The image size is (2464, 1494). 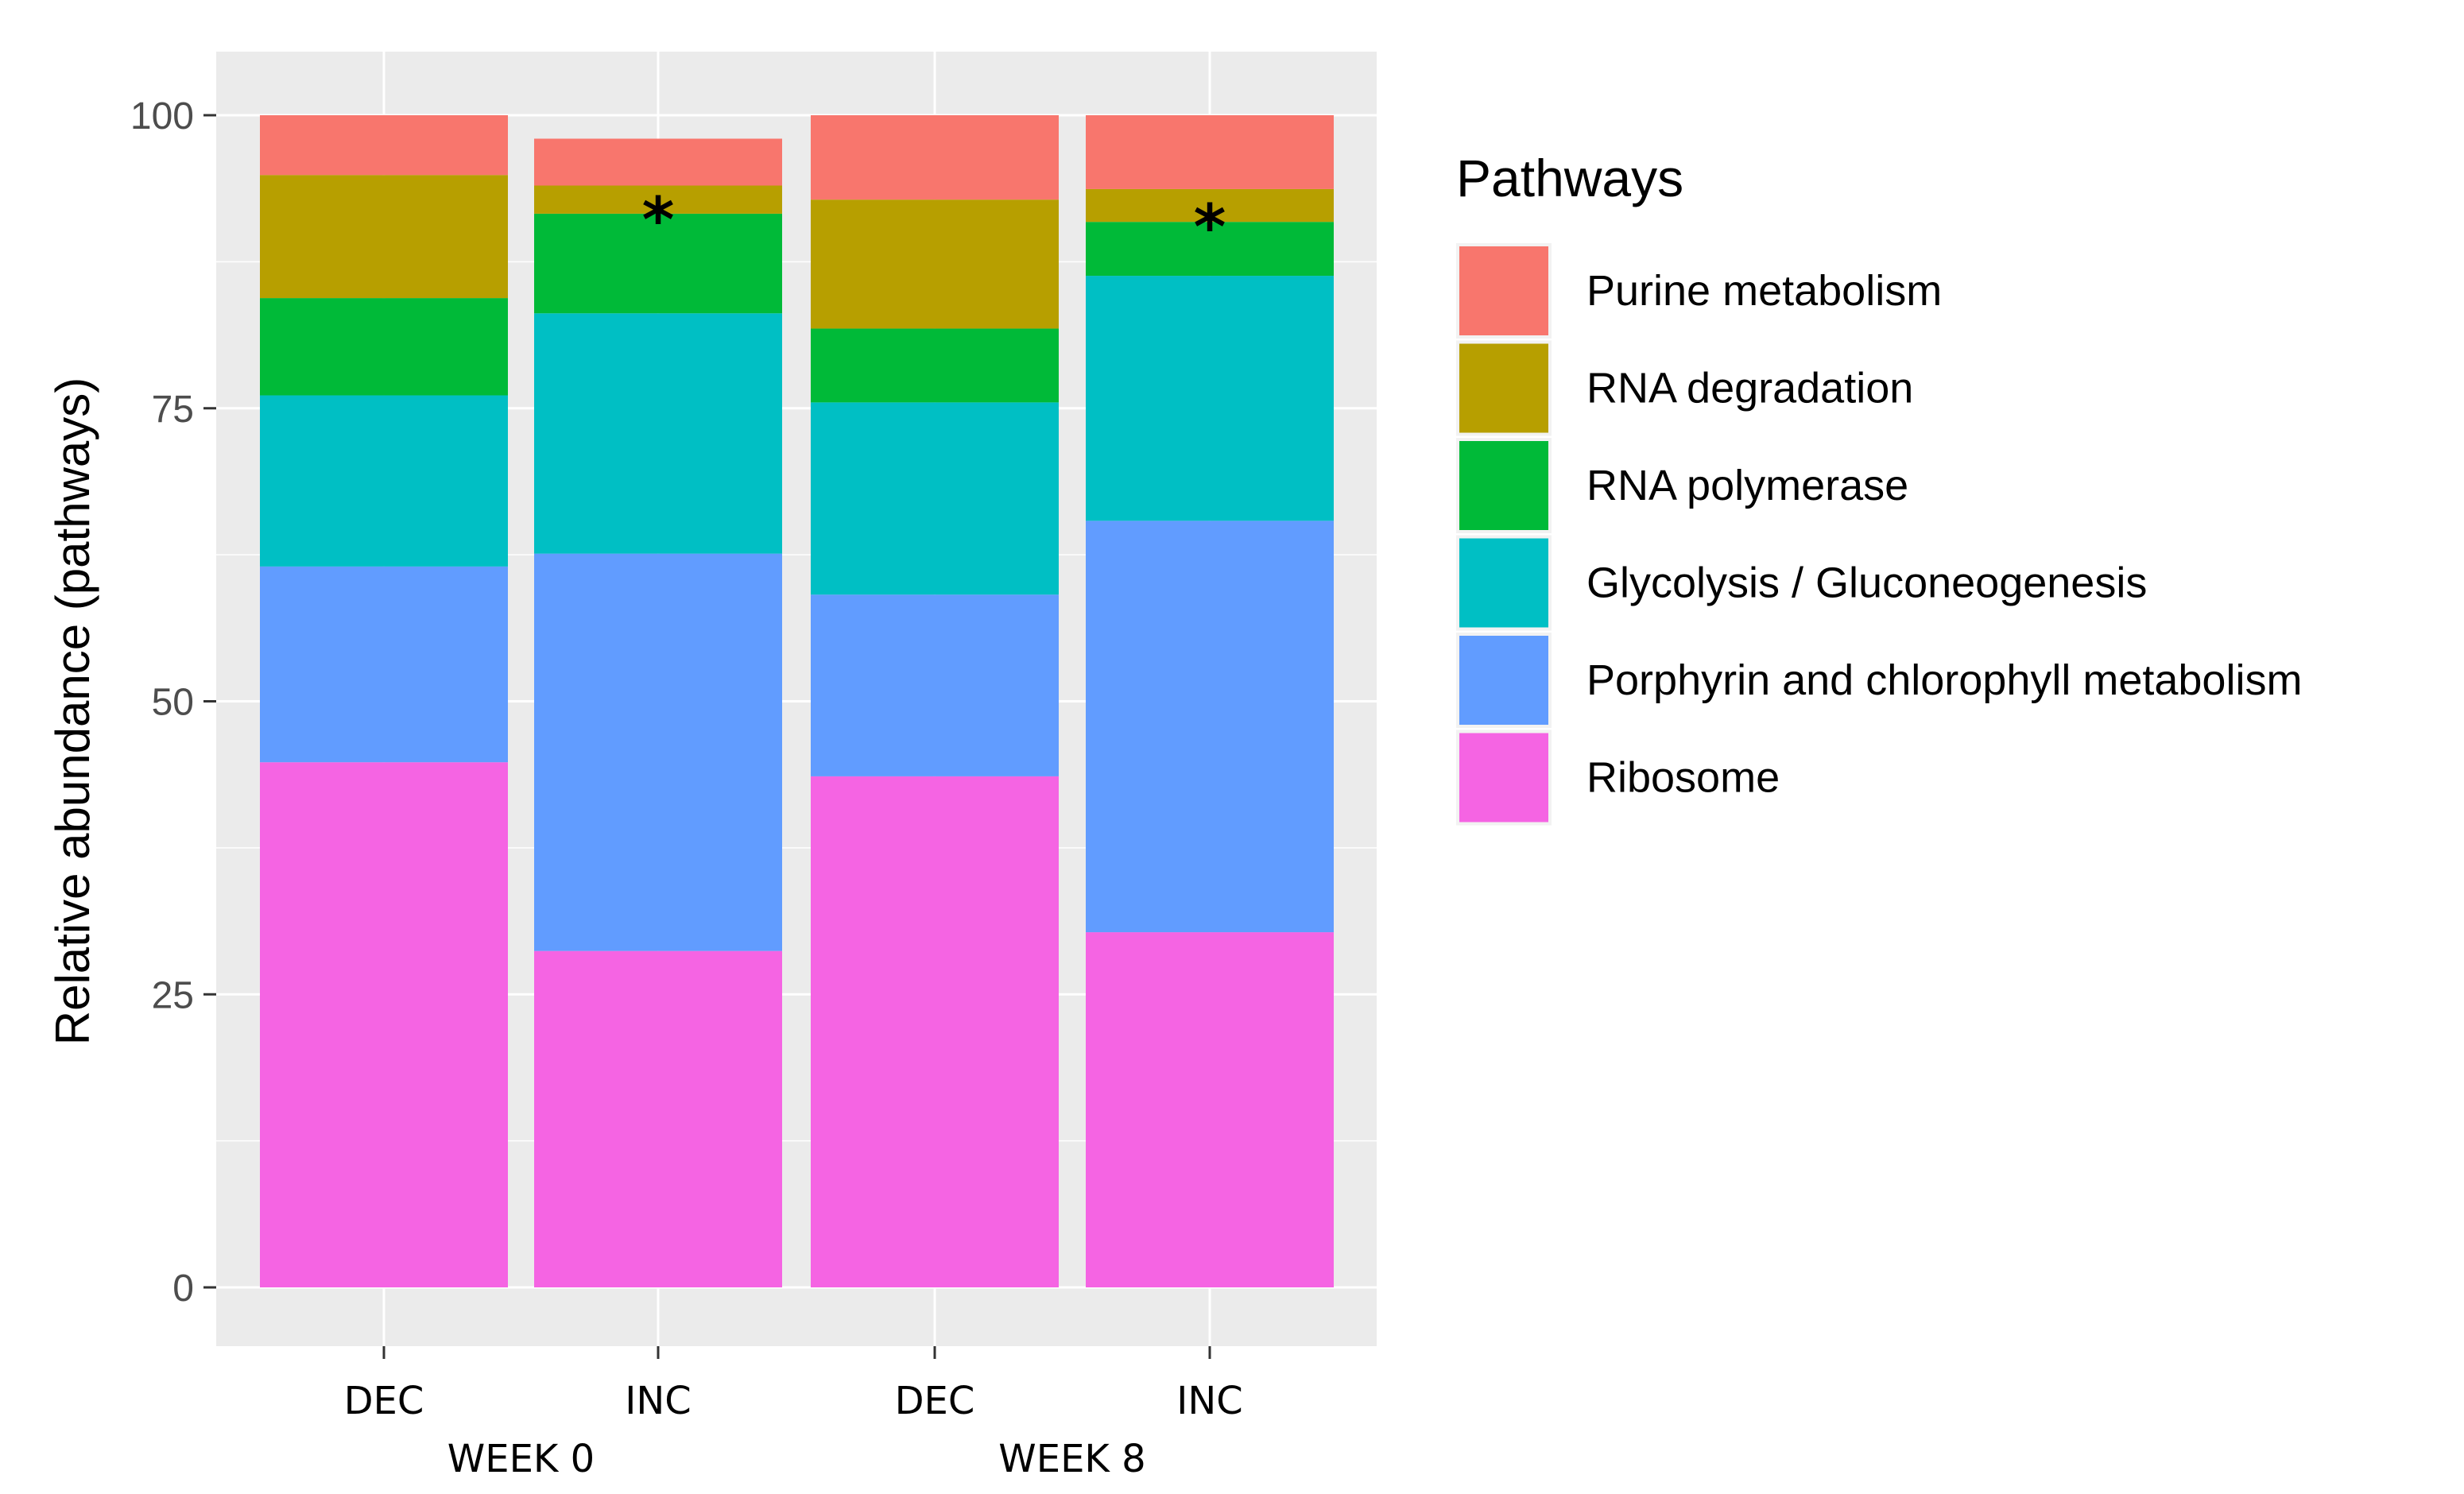 I want to click on legend-title: Pathways, so click(x=1569, y=178).